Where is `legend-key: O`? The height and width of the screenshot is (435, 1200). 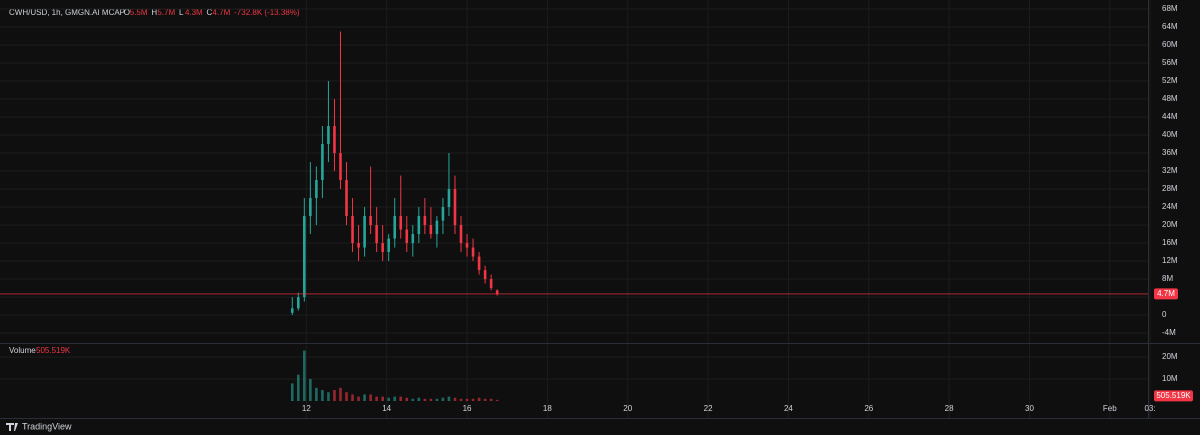
legend-key: O is located at coordinates (127, 12).